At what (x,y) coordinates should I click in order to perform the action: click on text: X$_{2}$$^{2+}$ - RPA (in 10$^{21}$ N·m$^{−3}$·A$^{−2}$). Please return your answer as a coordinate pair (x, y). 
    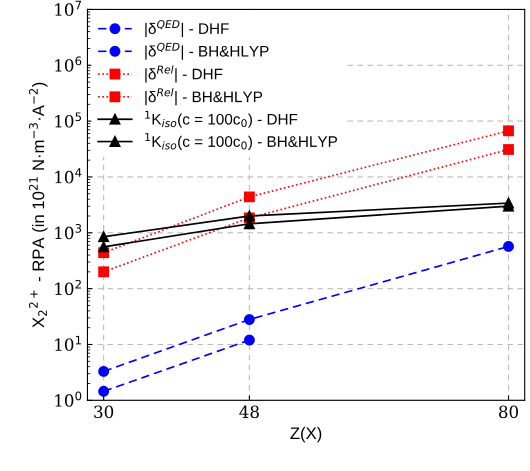
    Looking at the image, I should click on (38, 205).